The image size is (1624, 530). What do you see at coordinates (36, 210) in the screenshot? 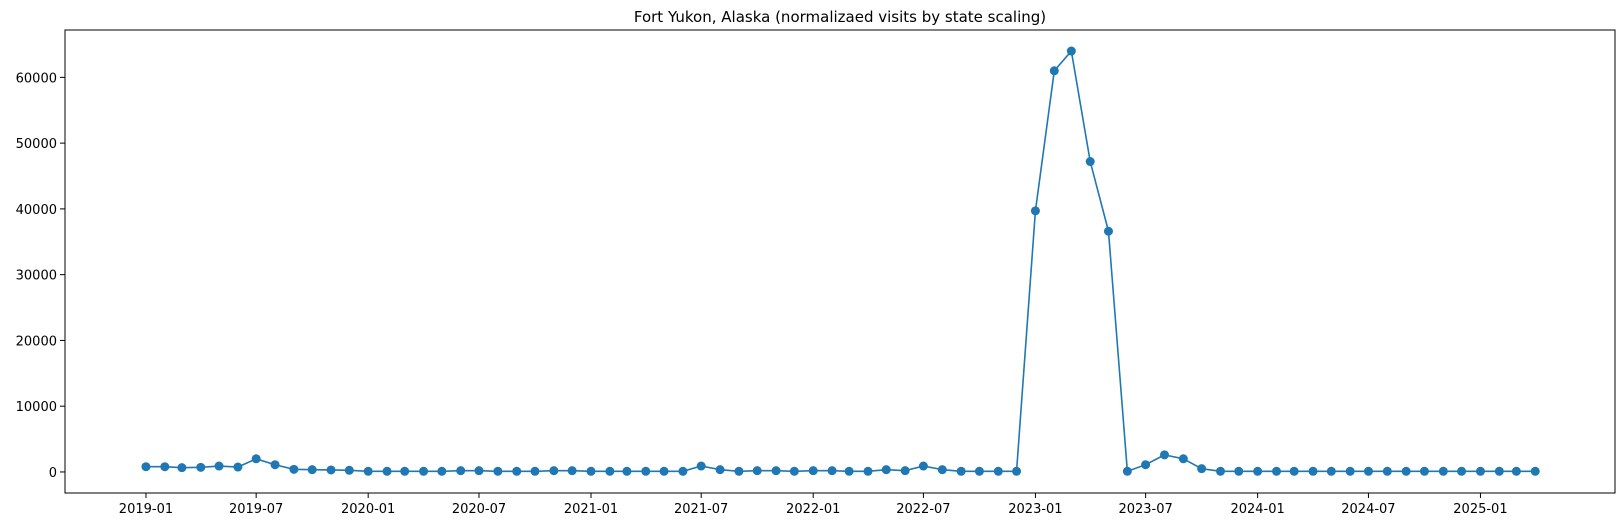
I see `y-tick-label: 40000` at bounding box center [36, 210].